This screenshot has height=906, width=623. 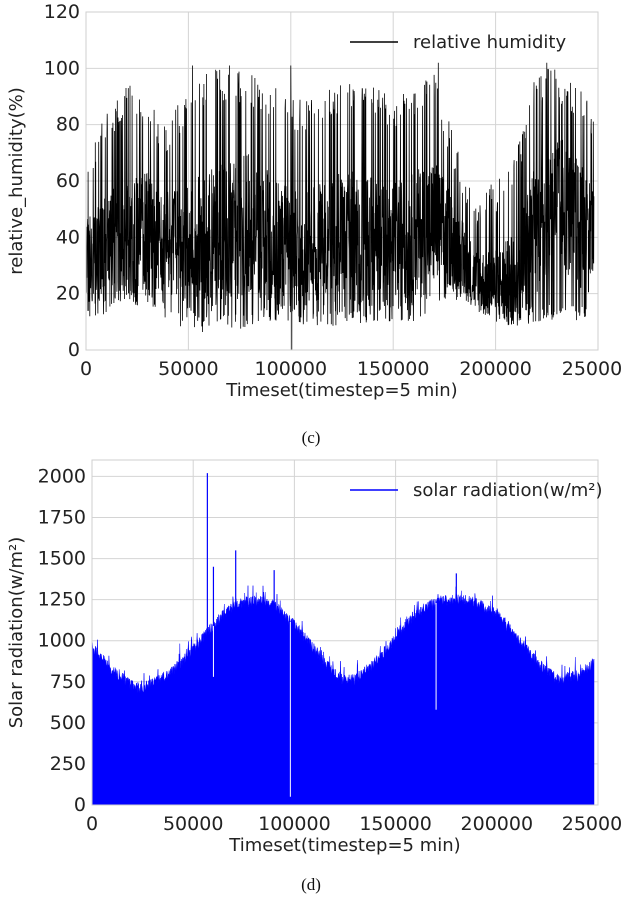 I want to click on y-tick-label: 1000, so click(x=62, y=641).